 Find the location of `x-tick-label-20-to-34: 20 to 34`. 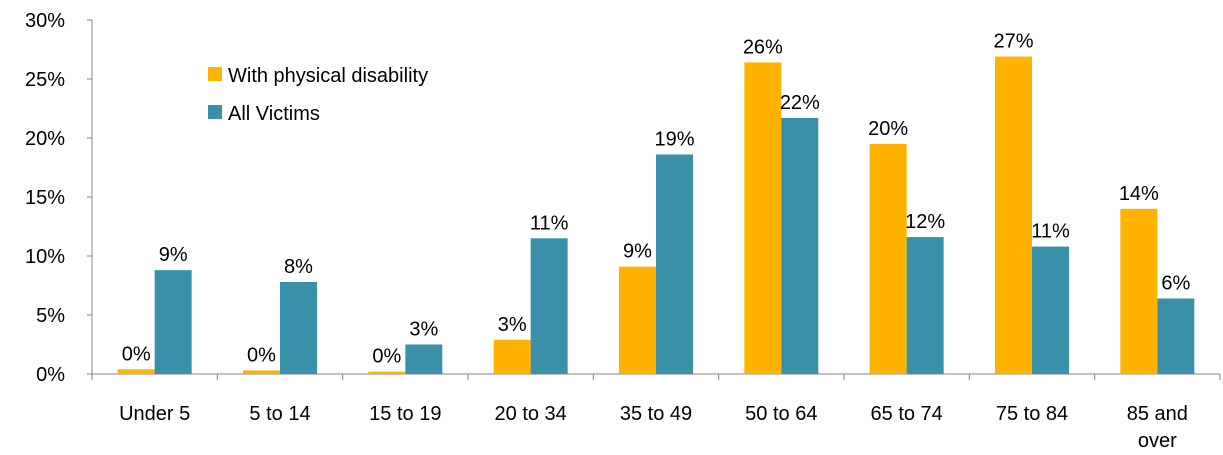

x-tick-label-20-to-34: 20 to 34 is located at coordinates (531, 414).